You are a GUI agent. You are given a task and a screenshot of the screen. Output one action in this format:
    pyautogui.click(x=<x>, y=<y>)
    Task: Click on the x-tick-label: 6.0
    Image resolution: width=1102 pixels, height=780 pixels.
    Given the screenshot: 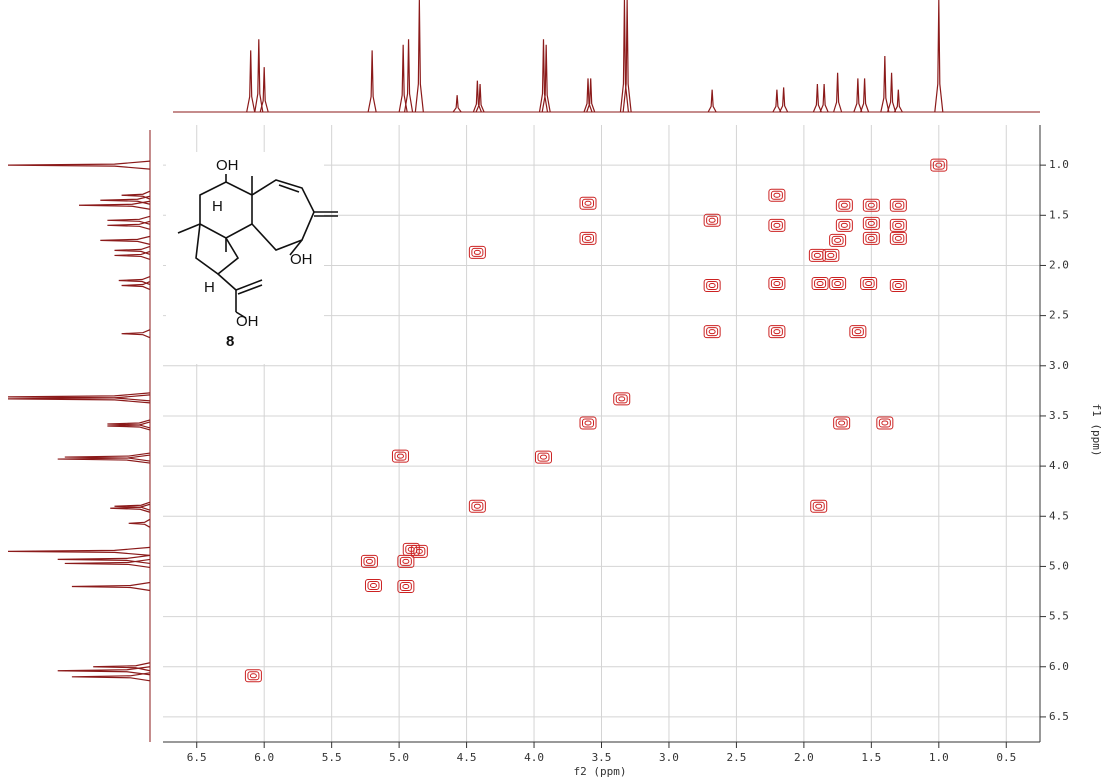 What is the action you would take?
    pyautogui.click(x=264, y=757)
    